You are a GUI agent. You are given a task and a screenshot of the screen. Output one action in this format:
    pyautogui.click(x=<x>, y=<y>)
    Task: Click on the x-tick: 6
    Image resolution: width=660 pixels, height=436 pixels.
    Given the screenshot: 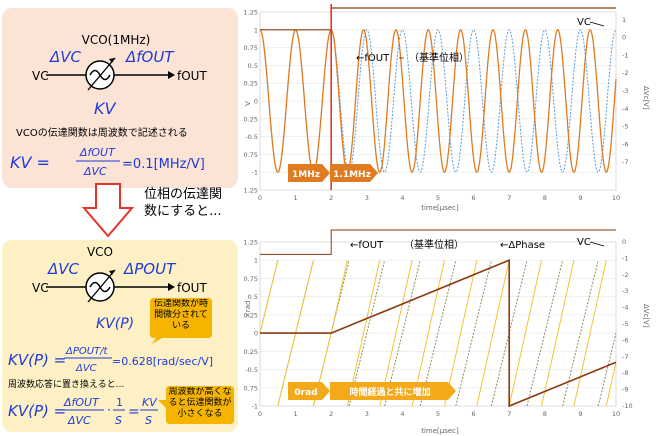 What is the action you would take?
    pyautogui.click(x=474, y=198)
    